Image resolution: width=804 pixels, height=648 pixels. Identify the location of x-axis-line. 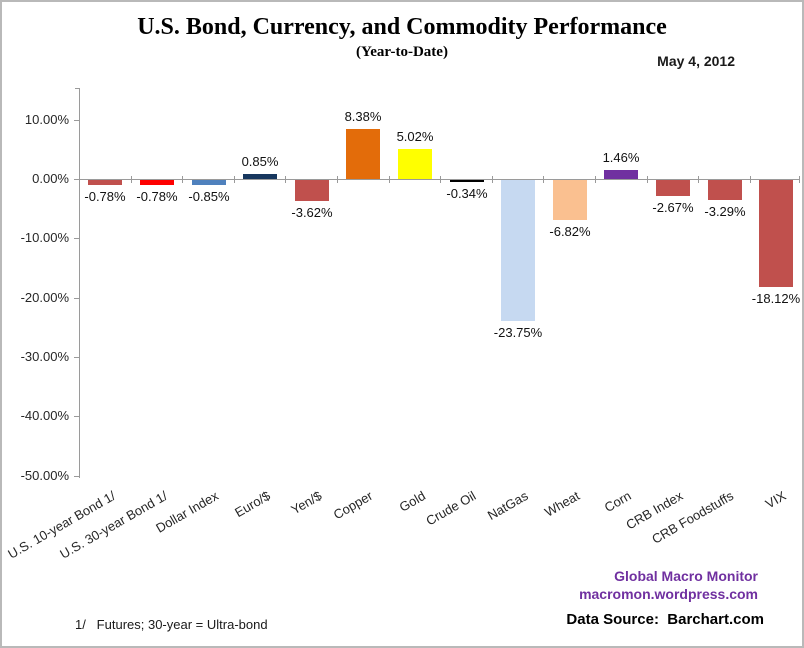
(439, 179).